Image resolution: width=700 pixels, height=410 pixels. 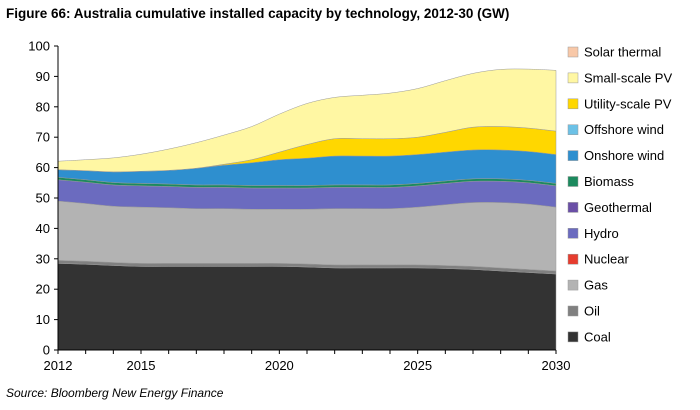 What do you see at coordinates (43, 106) in the screenshot?
I see `y-tick-label: 80` at bounding box center [43, 106].